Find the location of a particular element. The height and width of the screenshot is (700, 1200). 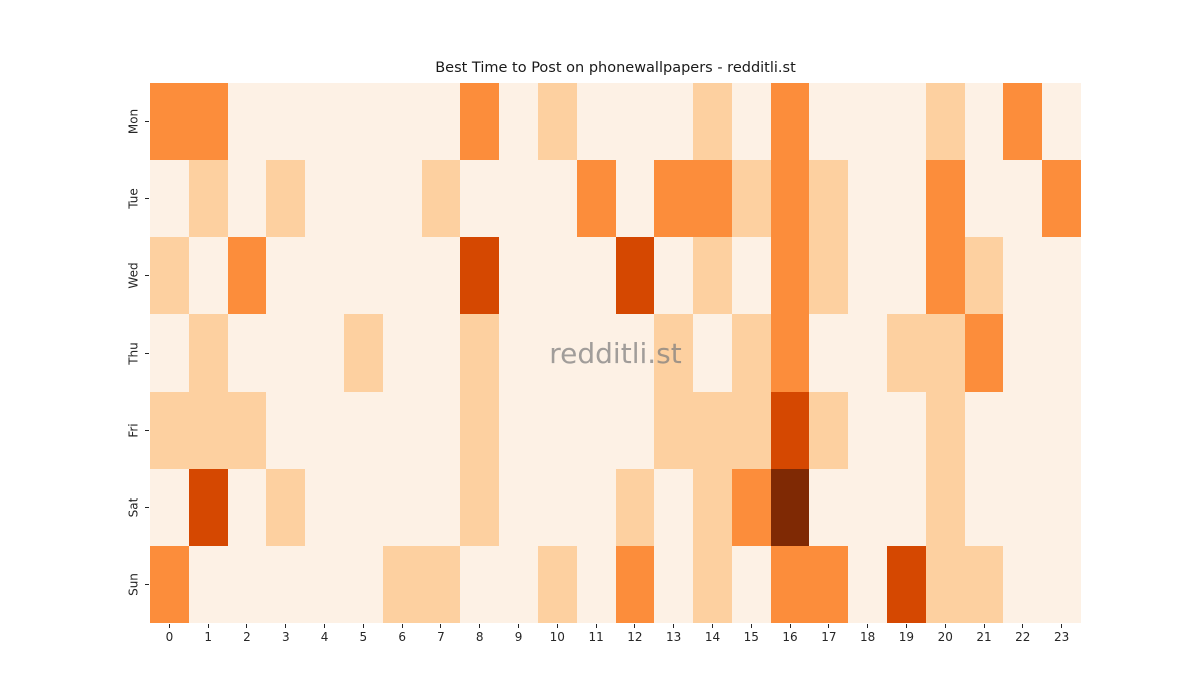

y-tick-label: Wed is located at coordinates (133, 275).